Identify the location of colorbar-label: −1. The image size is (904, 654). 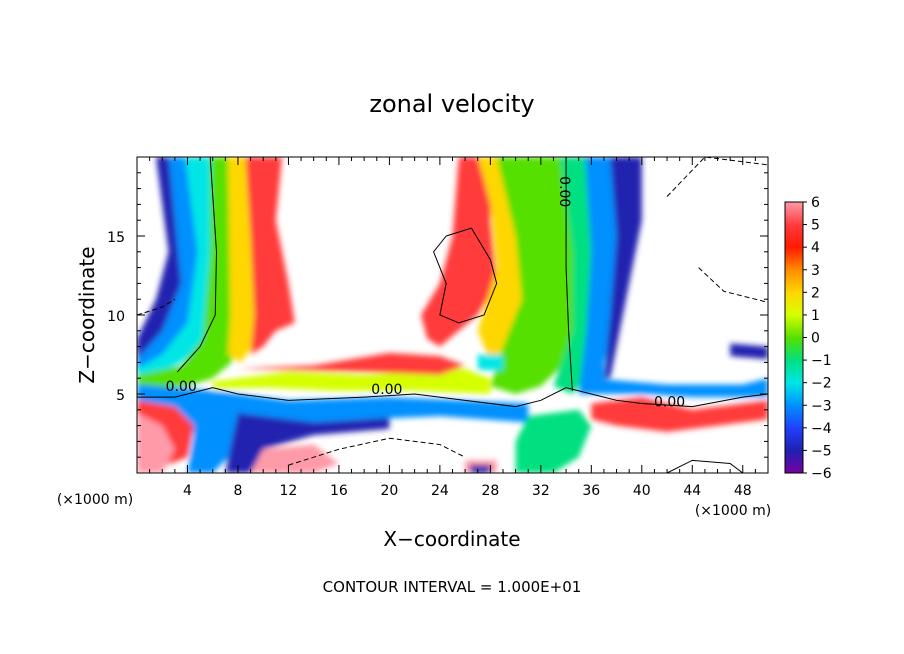
(821, 361).